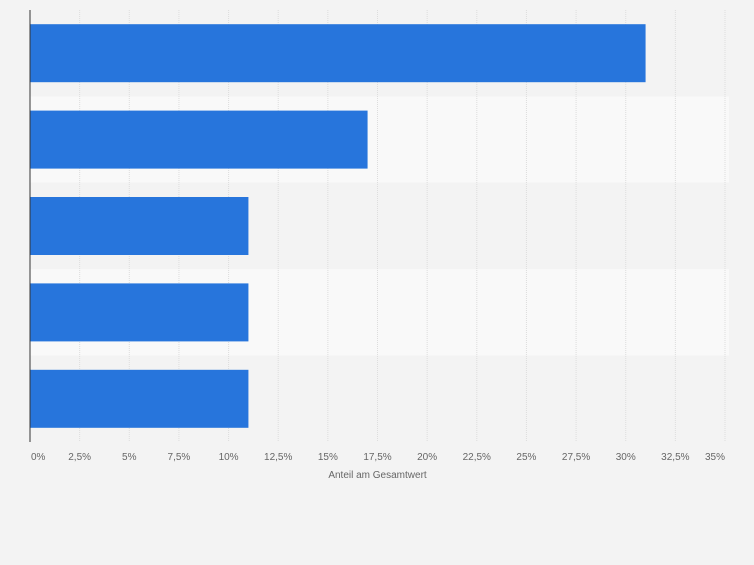 The height and width of the screenshot is (565, 754). I want to click on x-tick-label: 22,5%, so click(477, 457).